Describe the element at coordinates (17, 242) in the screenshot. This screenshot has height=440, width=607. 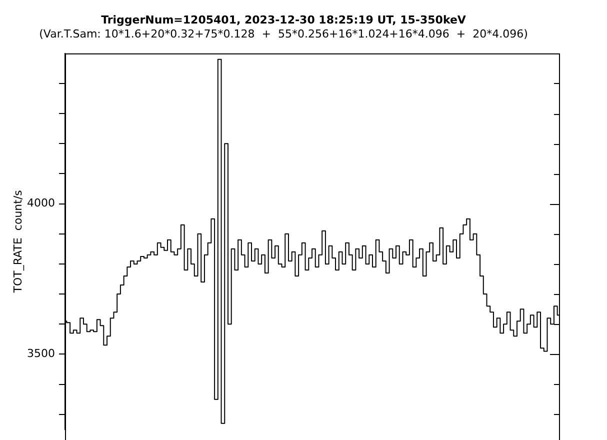
I see `y-axis-title: TOT_RATE count/s` at that location.